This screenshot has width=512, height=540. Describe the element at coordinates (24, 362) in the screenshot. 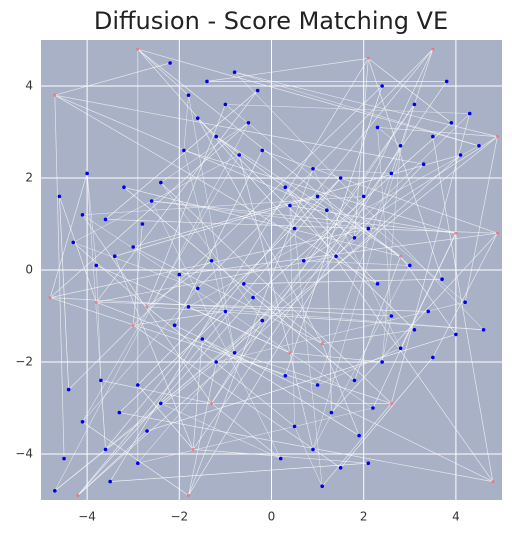

I see `y-tick-label: −2` at that location.